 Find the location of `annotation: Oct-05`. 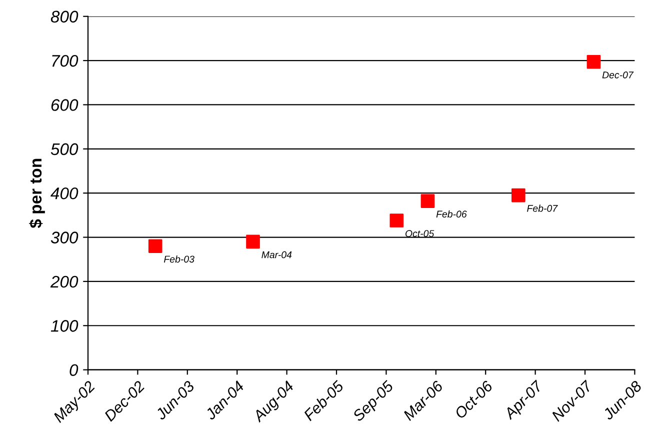

annotation: Oct-05 is located at coordinates (420, 233).